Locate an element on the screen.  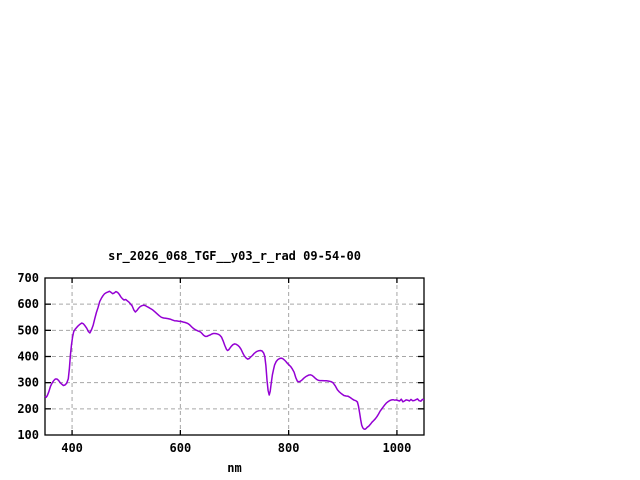
x-tick-label: 400 is located at coordinates (72, 448).